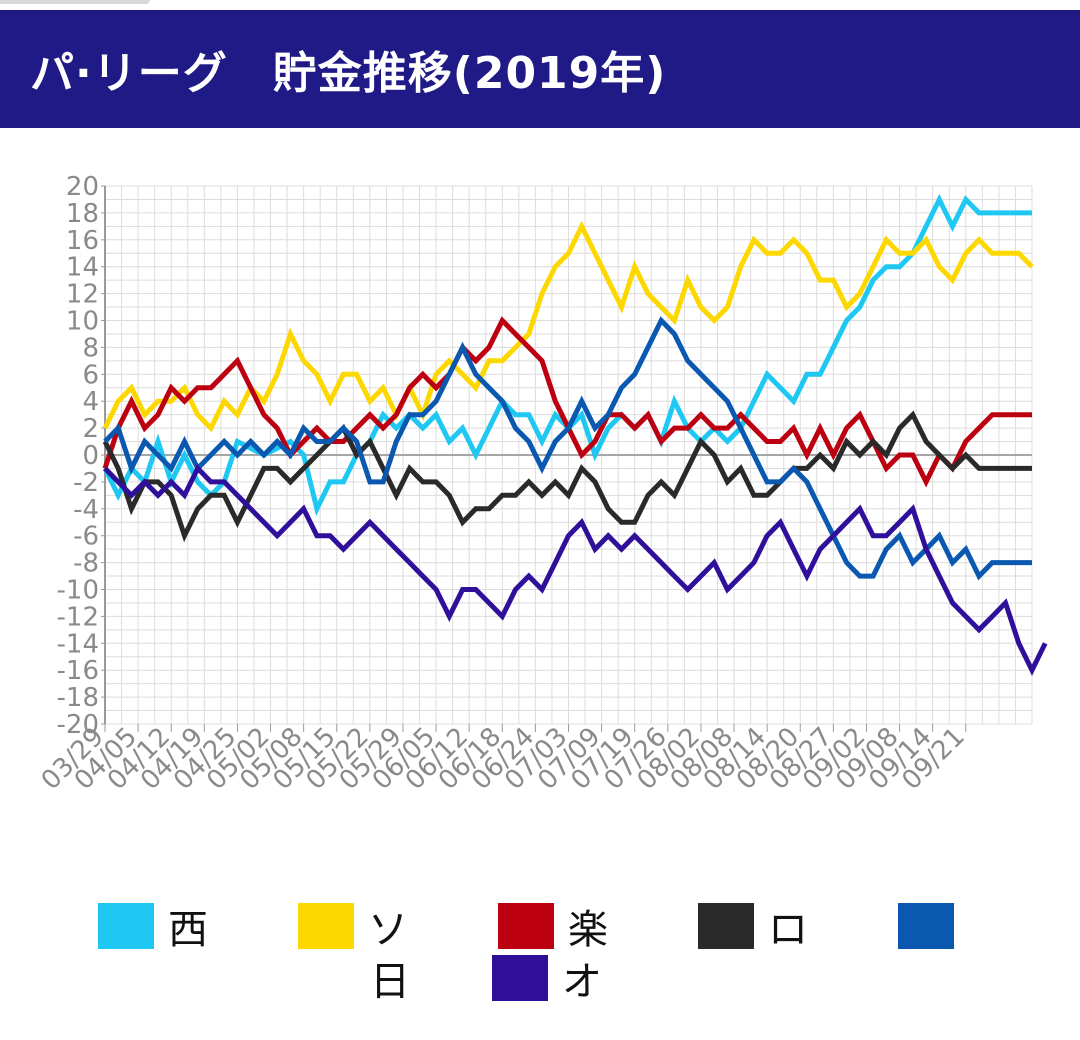  Describe the element at coordinates (82, 187) in the screenshot. I see `y-tick-label: 20` at that location.